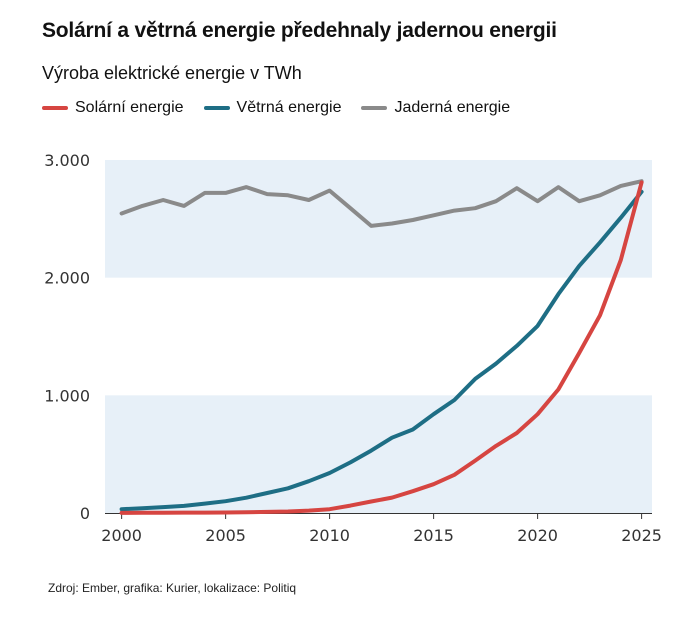  Describe the element at coordinates (129, 107) in the screenshot. I see `legend-label-solar: Solární energie` at that location.